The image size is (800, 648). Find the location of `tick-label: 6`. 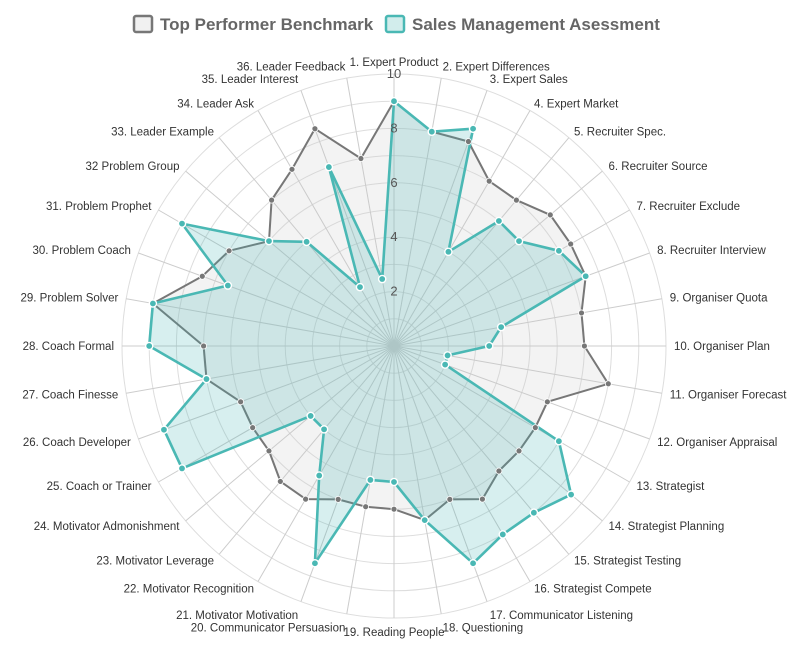

tick-label: 6 is located at coordinates (393, 182).